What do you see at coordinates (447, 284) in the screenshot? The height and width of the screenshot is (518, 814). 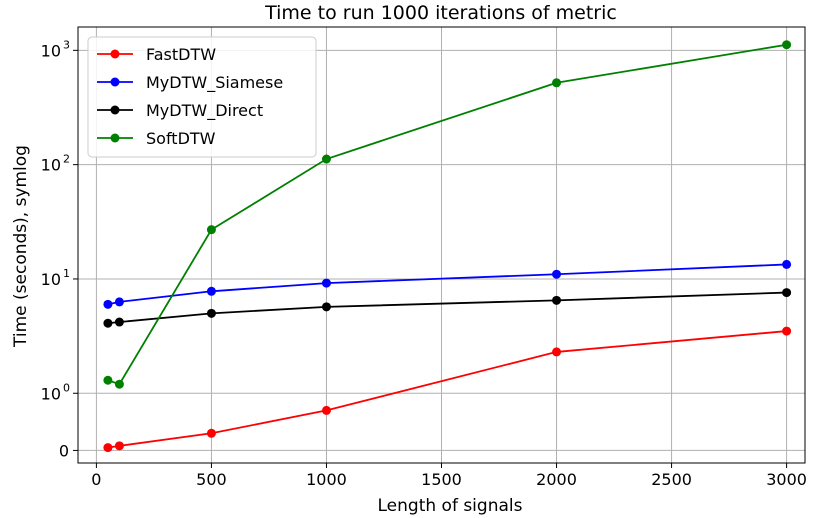 I see `series-line-mydtw-siamese` at bounding box center [447, 284].